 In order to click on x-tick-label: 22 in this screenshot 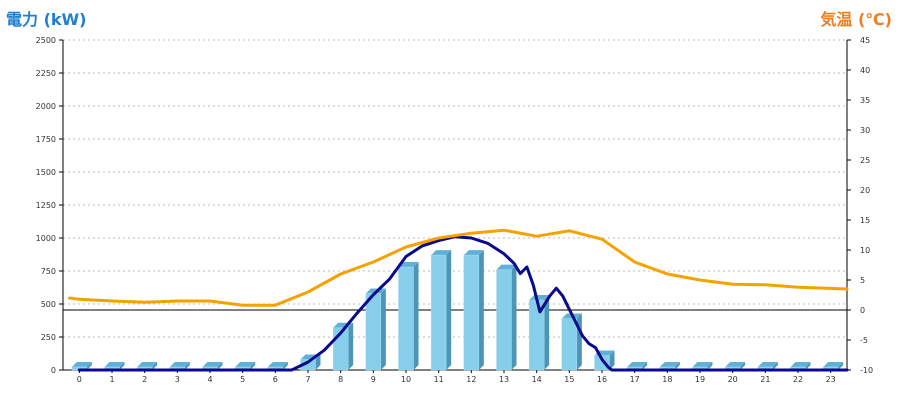, I will do `click(798, 379)`.